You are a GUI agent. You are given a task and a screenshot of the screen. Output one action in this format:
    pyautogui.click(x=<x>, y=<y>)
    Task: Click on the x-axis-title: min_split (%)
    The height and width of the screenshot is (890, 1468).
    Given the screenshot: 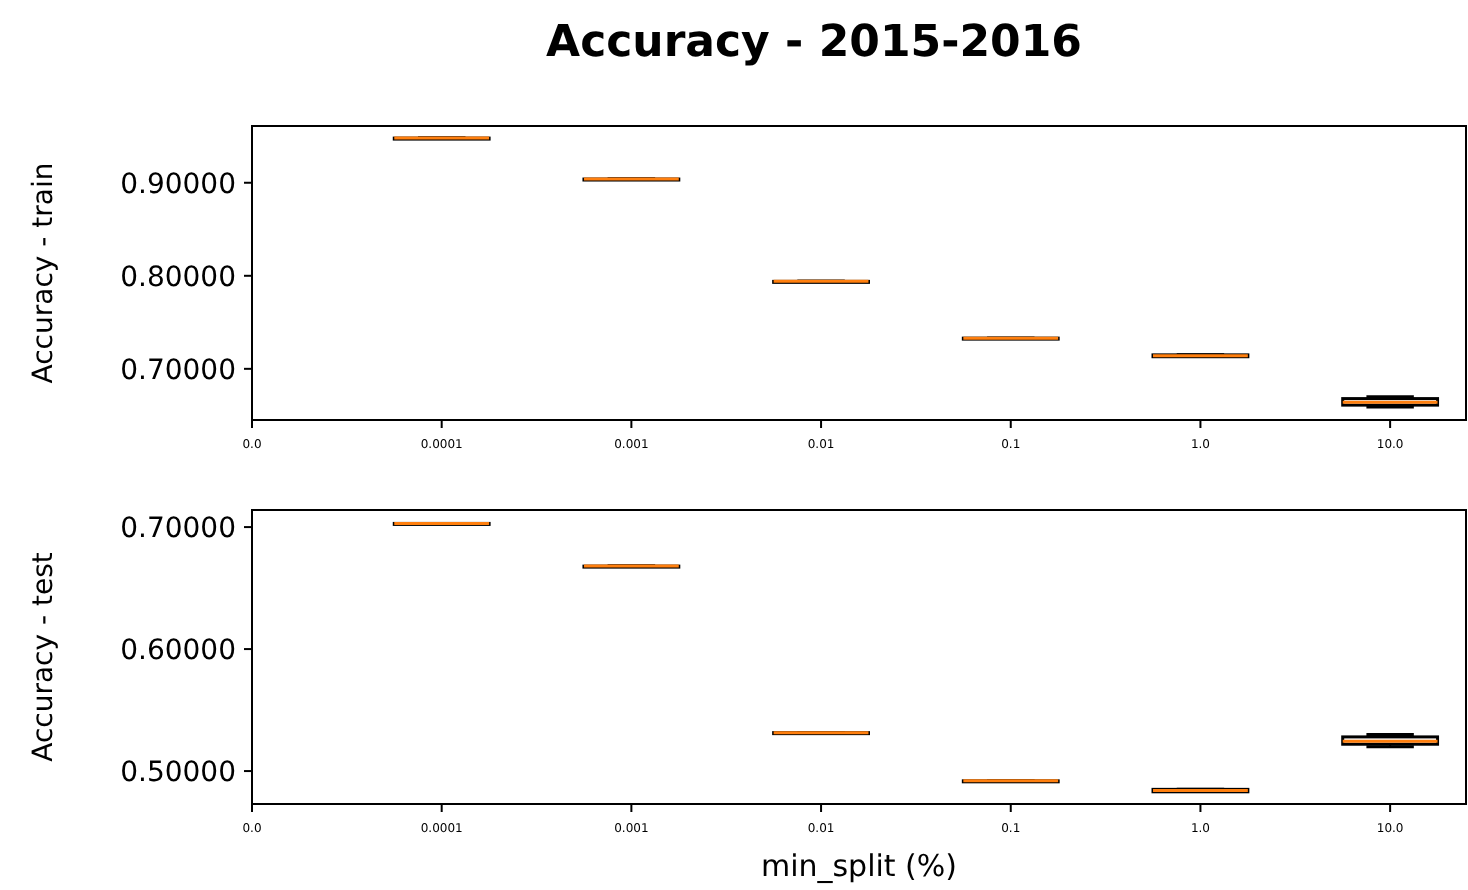 What is the action you would take?
    pyautogui.click(x=859, y=866)
    